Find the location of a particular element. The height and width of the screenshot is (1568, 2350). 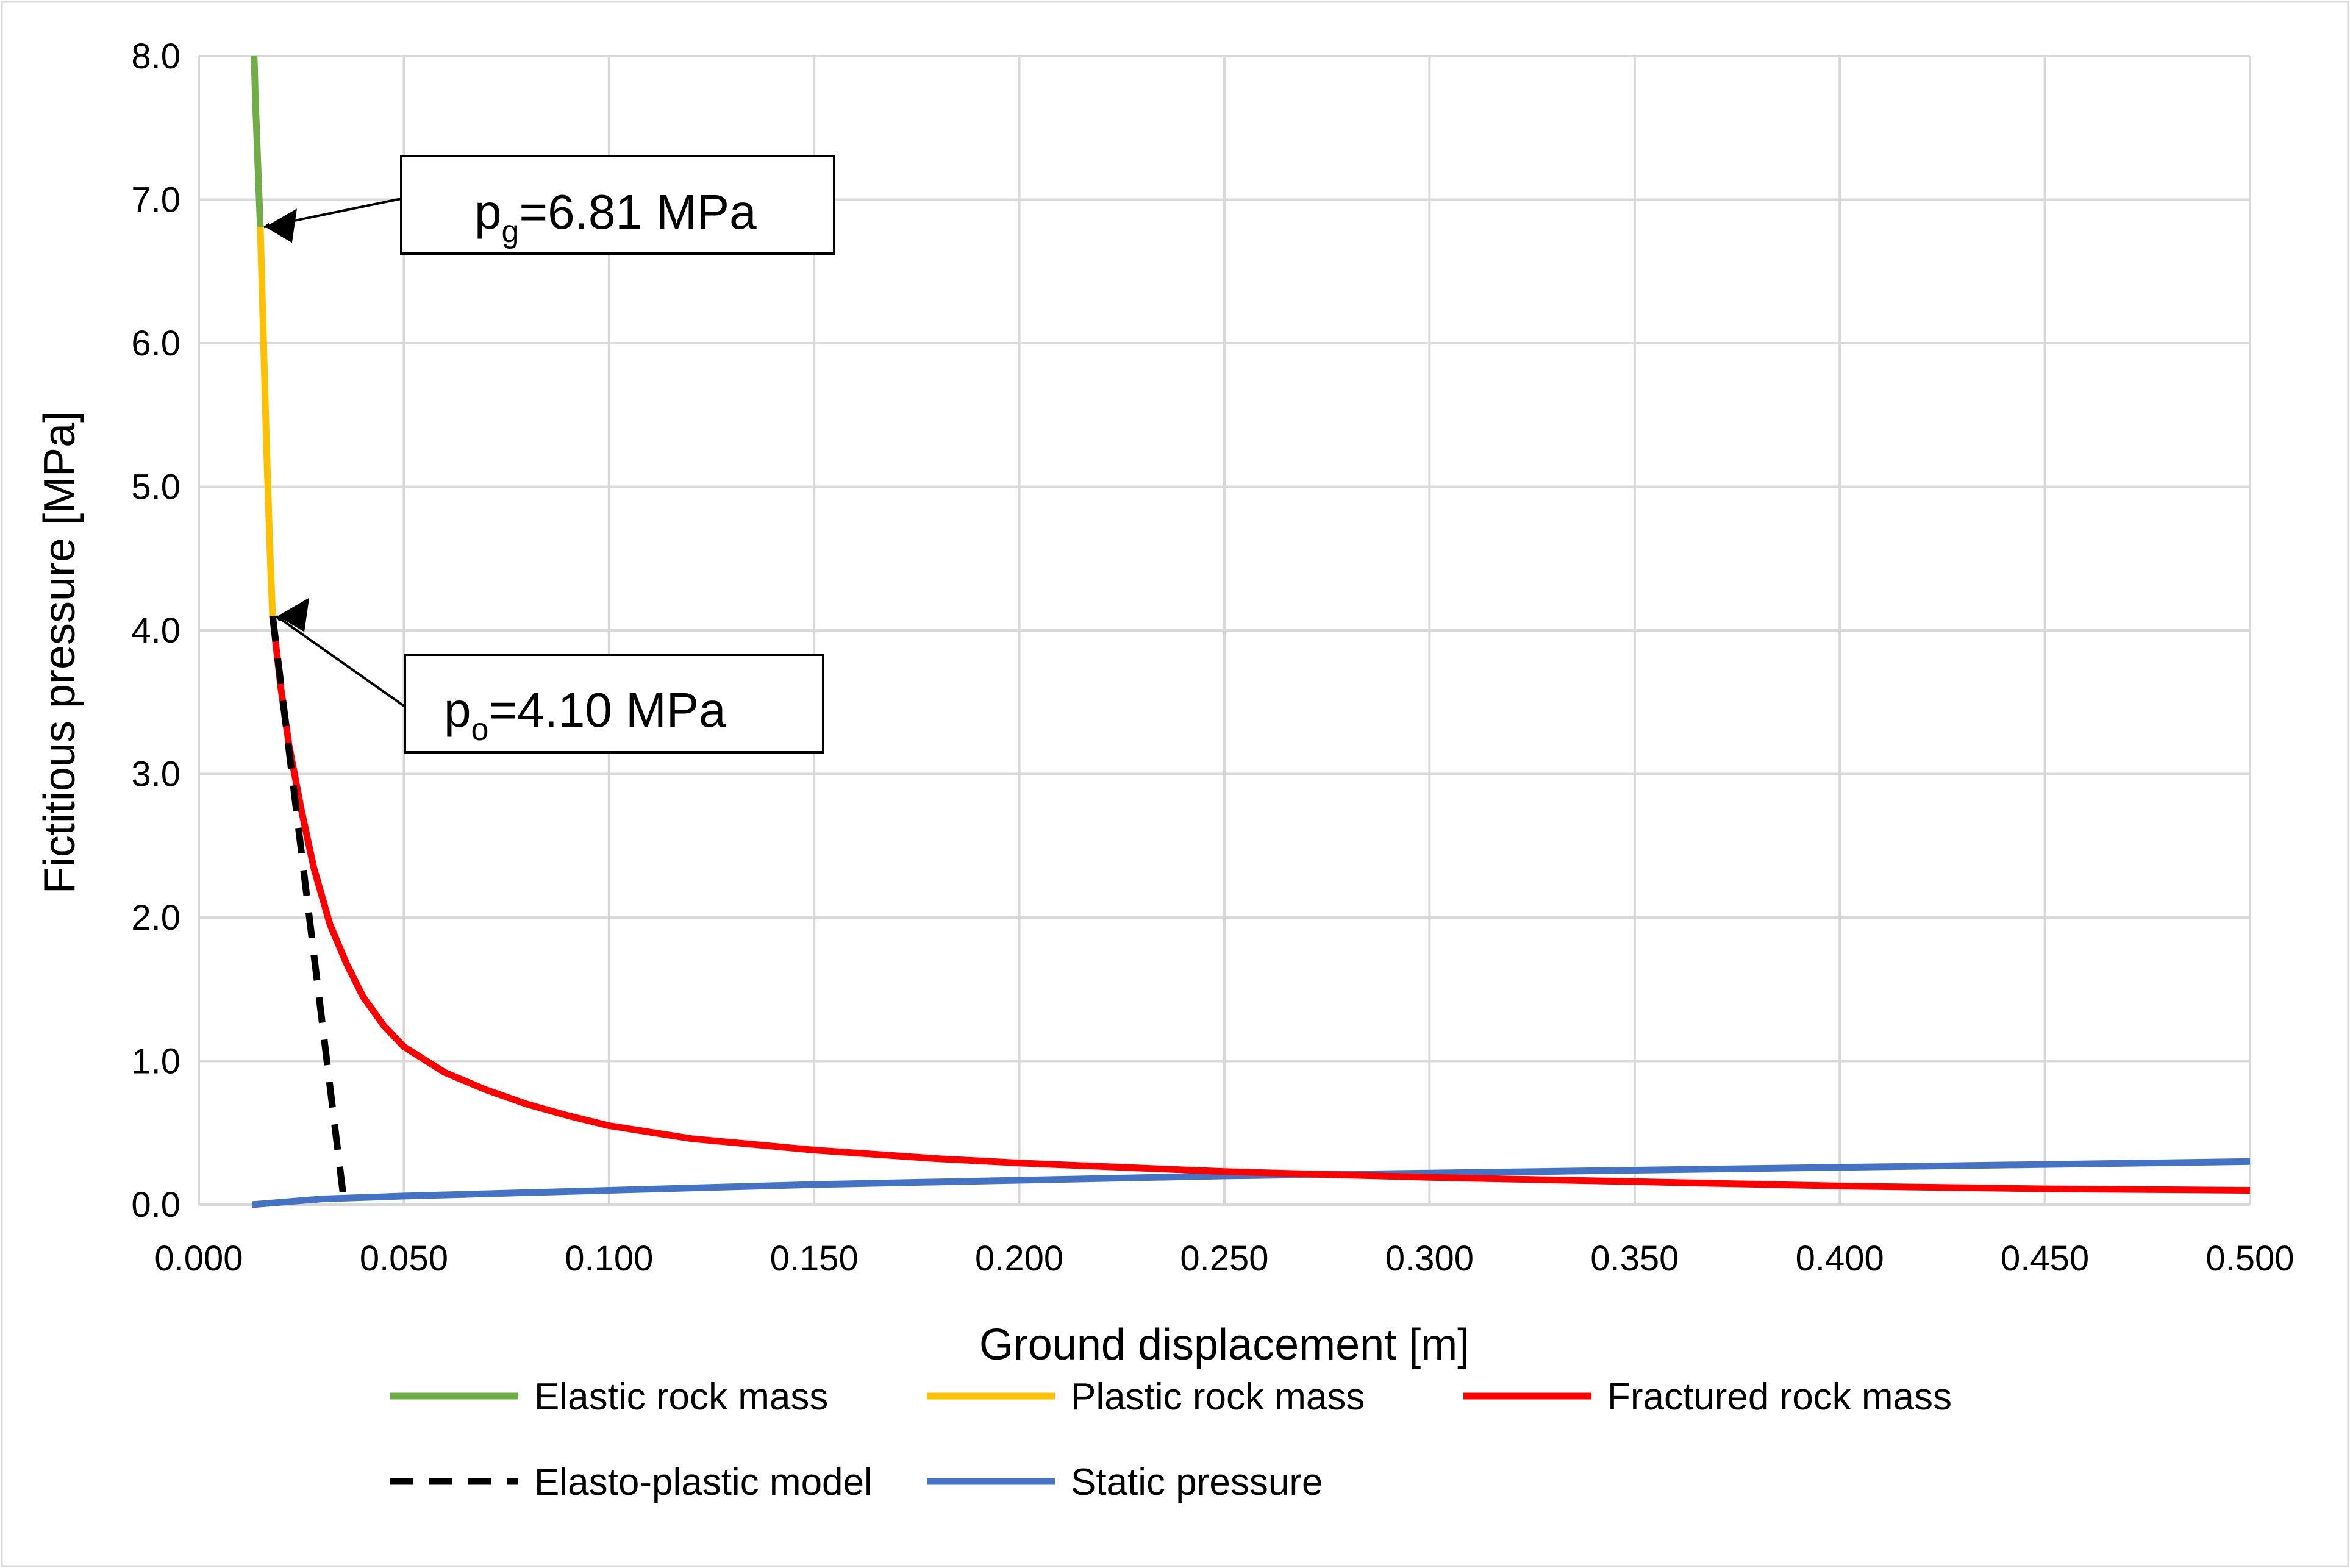

annotation-label-0: pg=6.81 MPa is located at coordinates (615, 217).